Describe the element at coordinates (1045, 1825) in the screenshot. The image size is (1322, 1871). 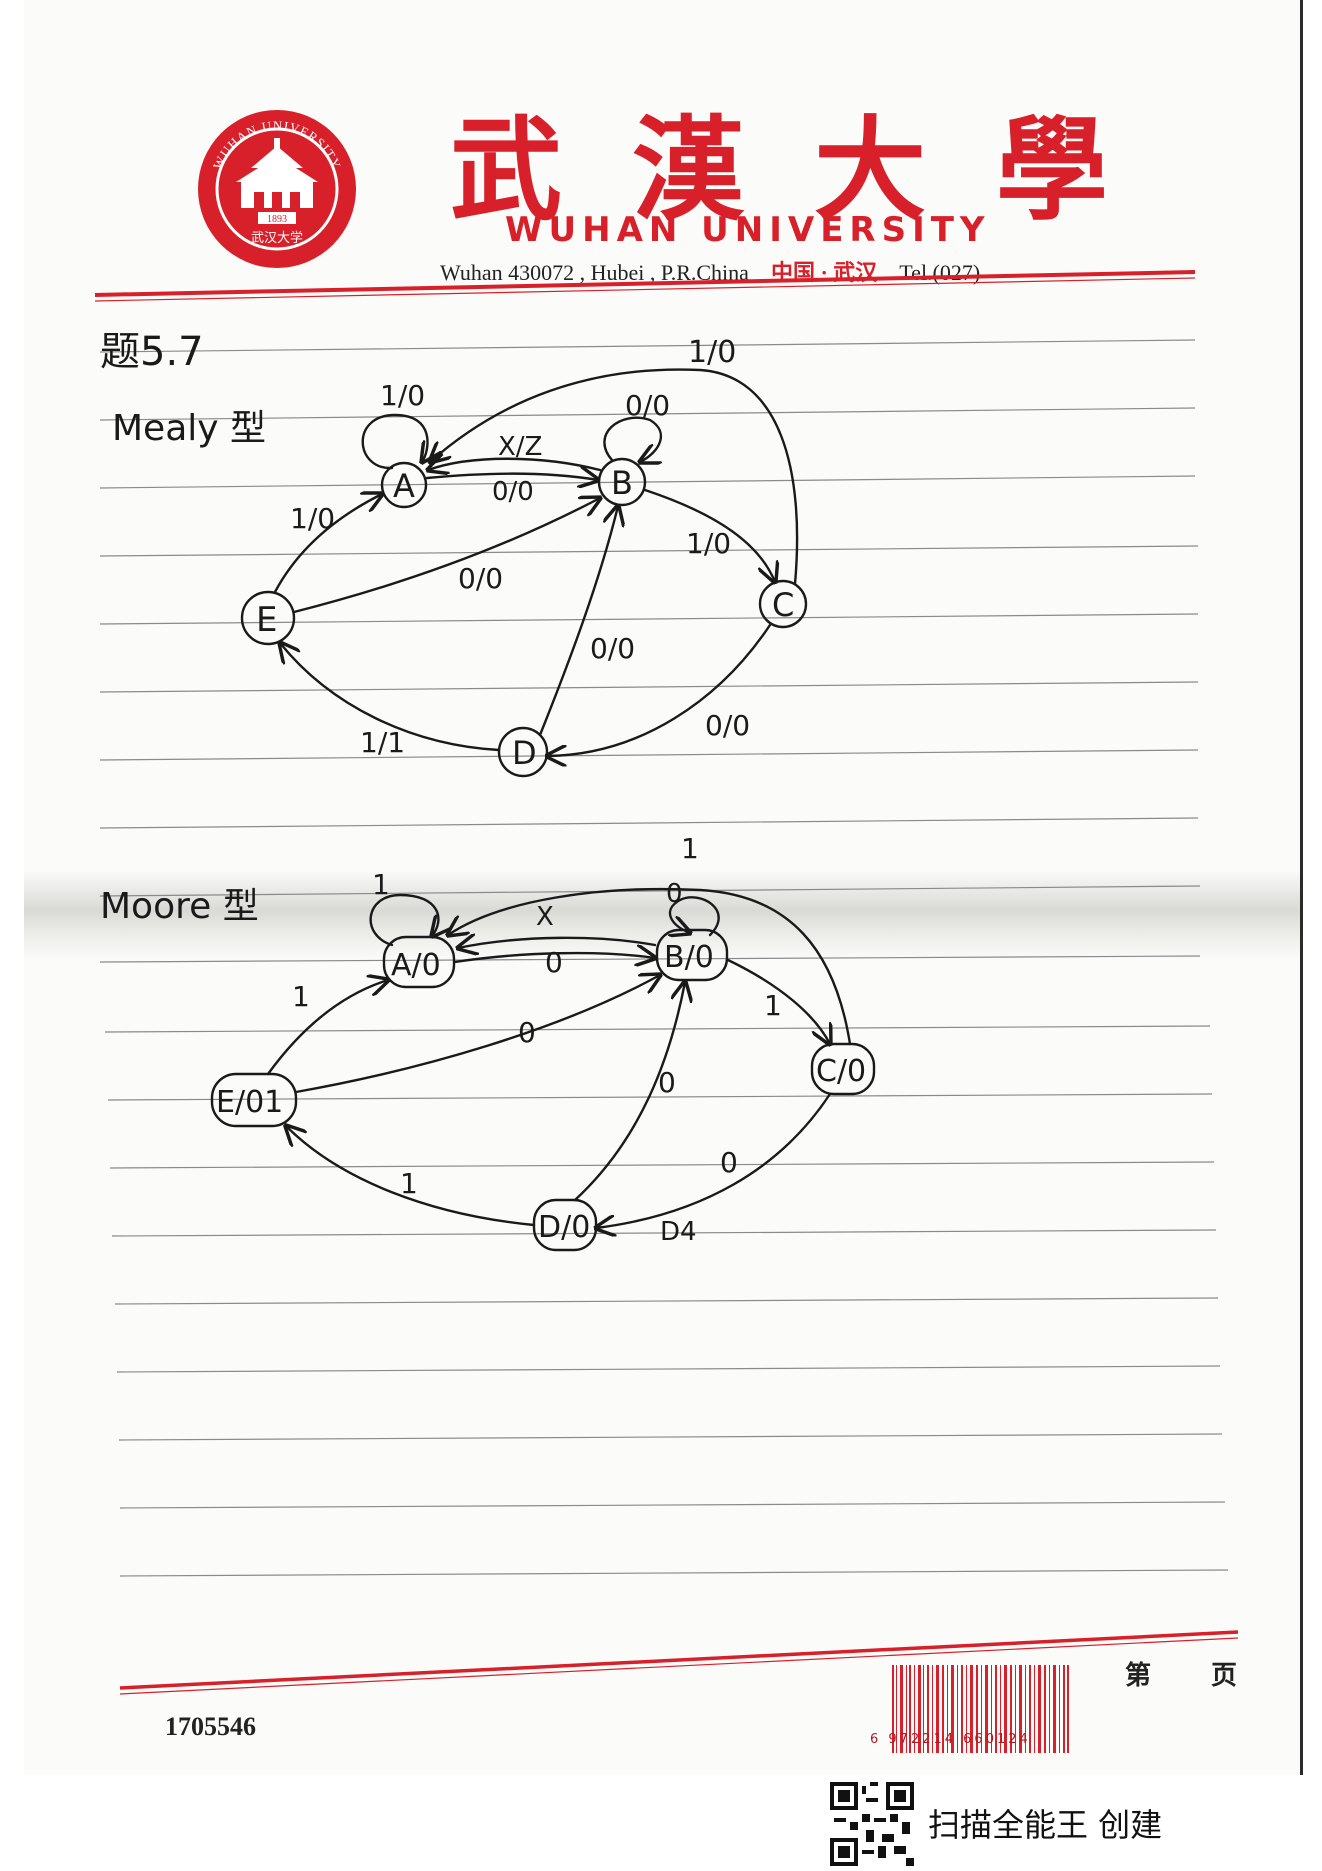
I see `scanner-watermark: 扫描全能王 创建` at that location.